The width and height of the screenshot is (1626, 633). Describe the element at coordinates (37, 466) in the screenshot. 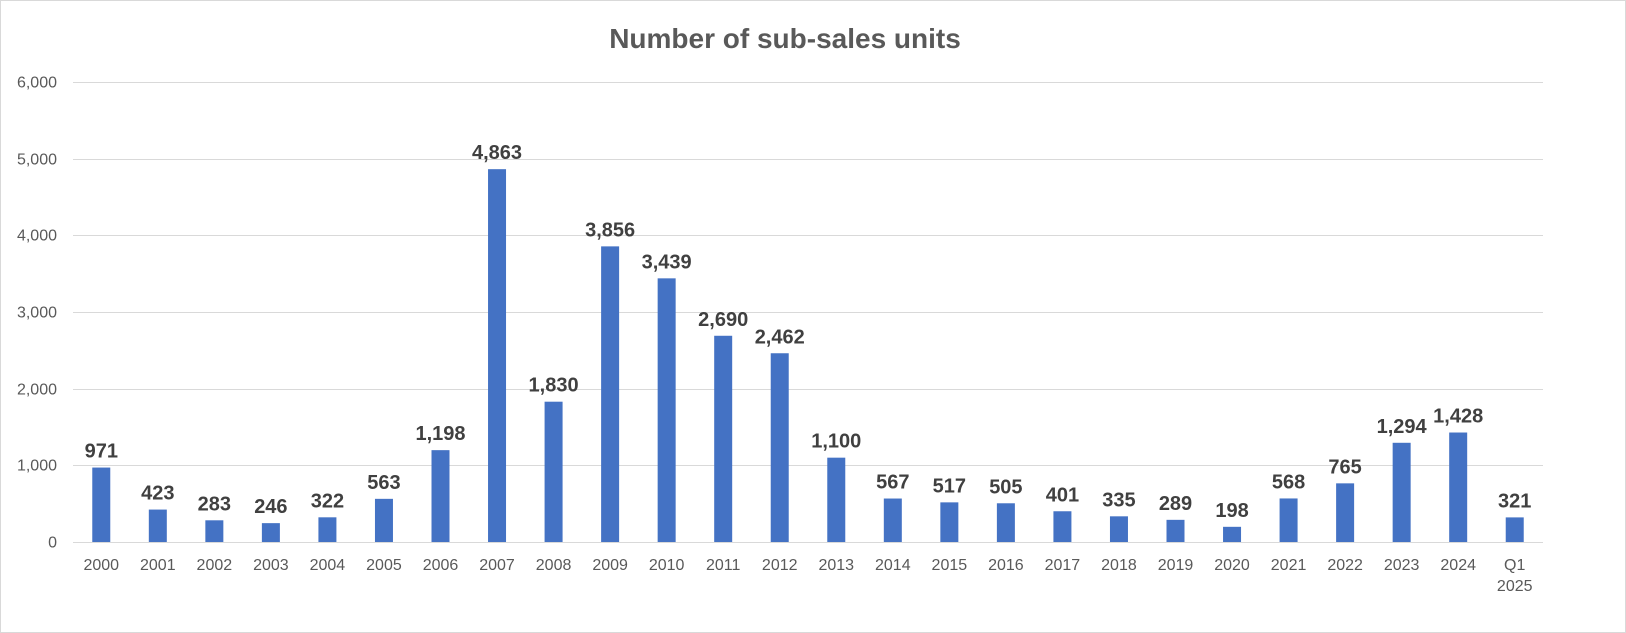

I see `y-tick-label: 1,000` at that location.